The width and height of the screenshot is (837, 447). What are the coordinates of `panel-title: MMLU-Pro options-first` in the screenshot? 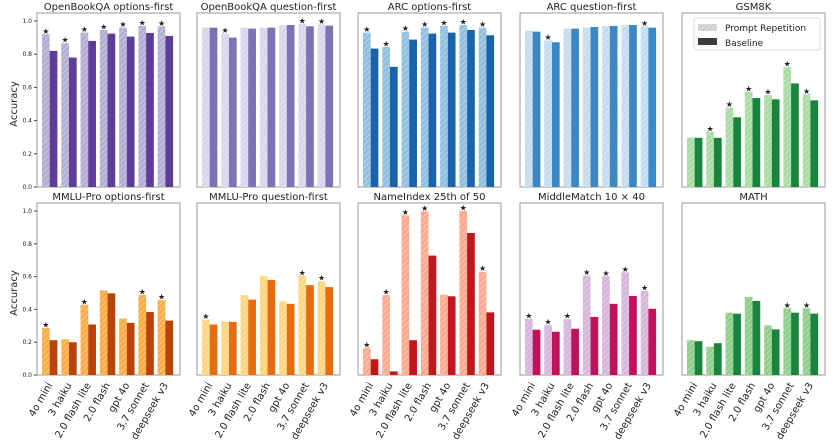 It's located at (108, 197).